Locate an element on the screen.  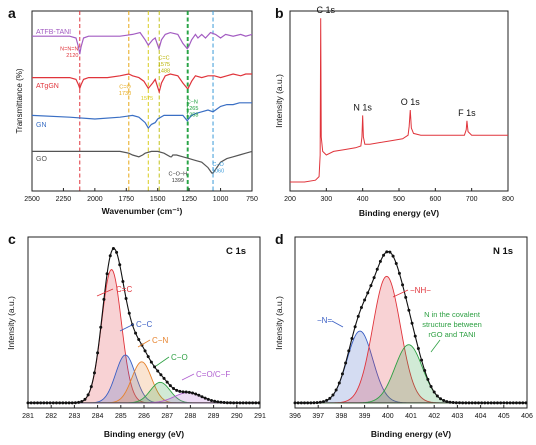
panel-c-title: C 1s is located at coordinates (236, 251).